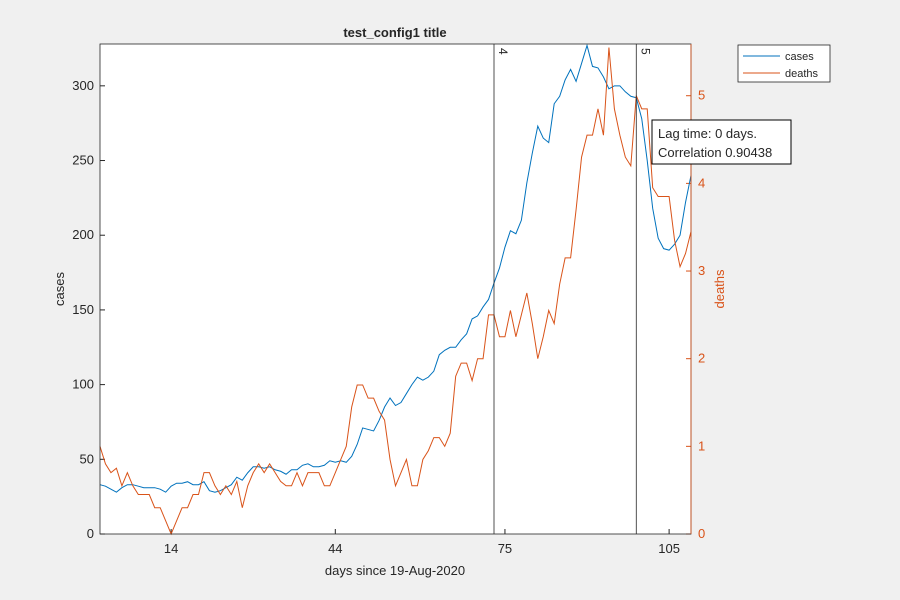  Describe the element at coordinates (87, 458) in the screenshot. I see `y-tick-label: 50` at that location.